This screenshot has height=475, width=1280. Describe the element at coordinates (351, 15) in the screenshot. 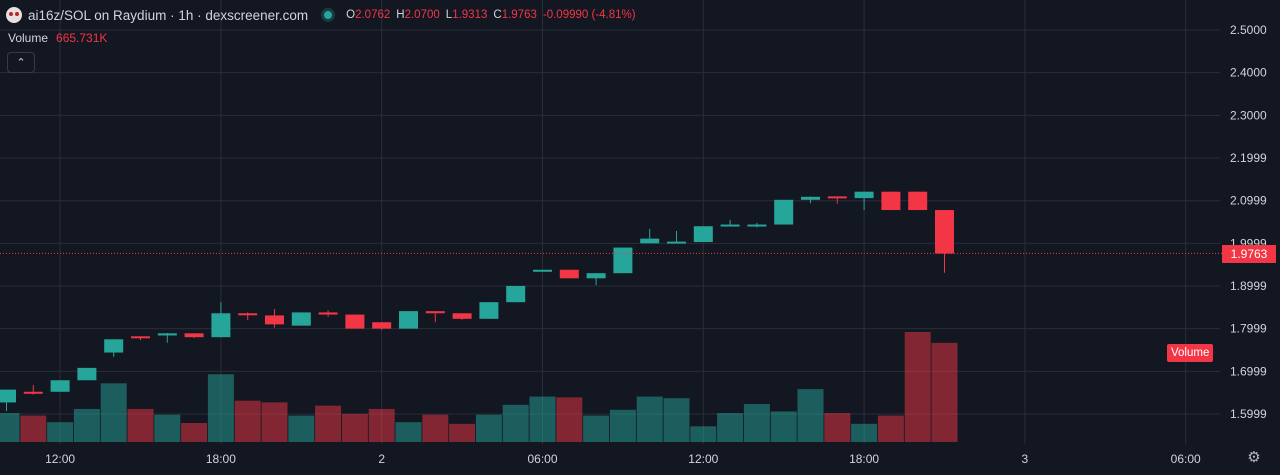

I see `open-key: O` at that location.